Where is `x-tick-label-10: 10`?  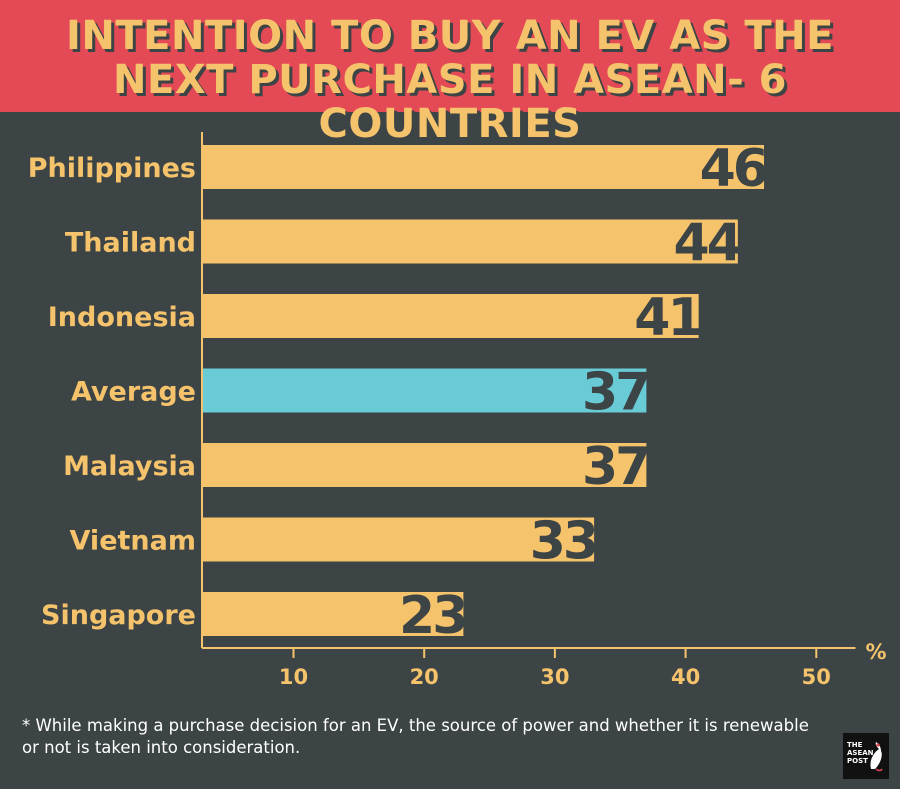 x-tick-label-10: 10 is located at coordinates (293, 677).